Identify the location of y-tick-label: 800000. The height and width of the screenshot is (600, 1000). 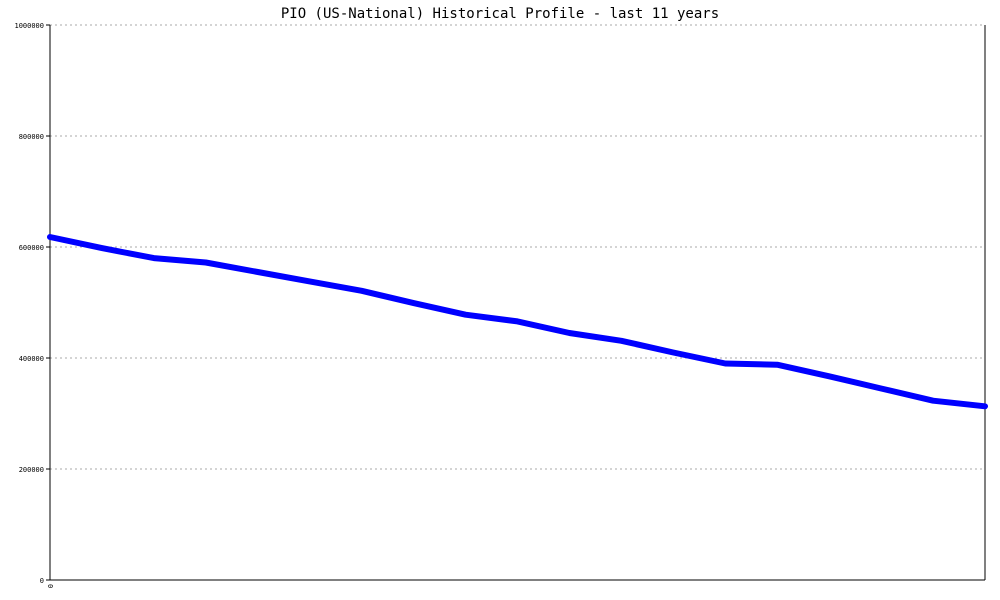
(31, 137).